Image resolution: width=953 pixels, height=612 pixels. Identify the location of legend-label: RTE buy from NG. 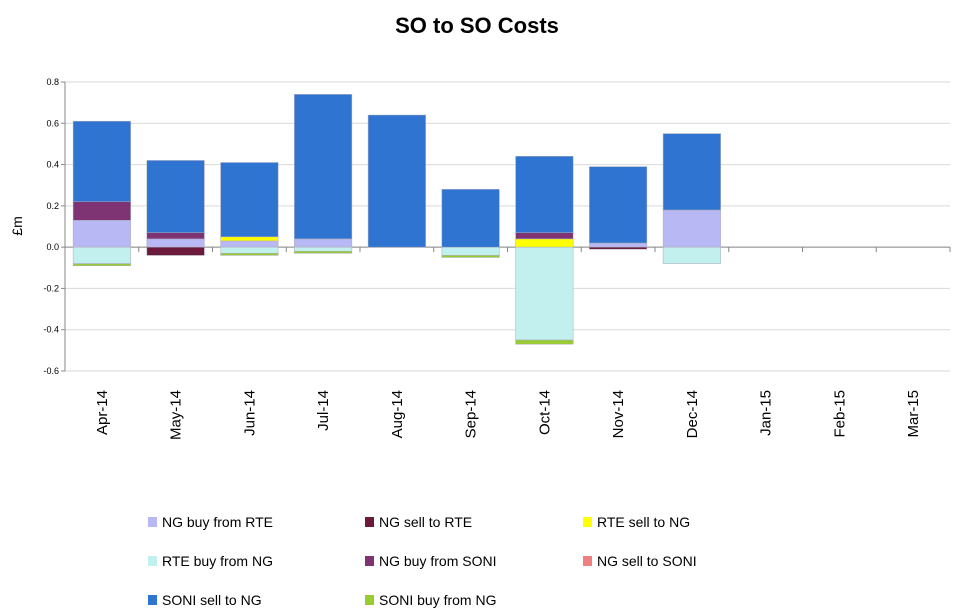
(217, 561).